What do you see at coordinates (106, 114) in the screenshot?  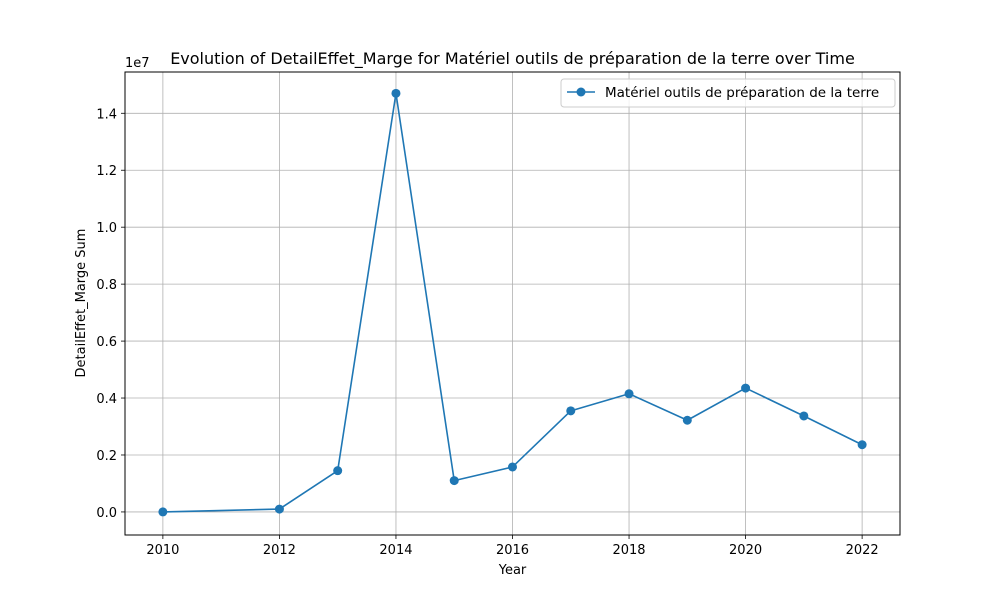 I see `y-tick-label: 1.4` at bounding box center [106, 114].